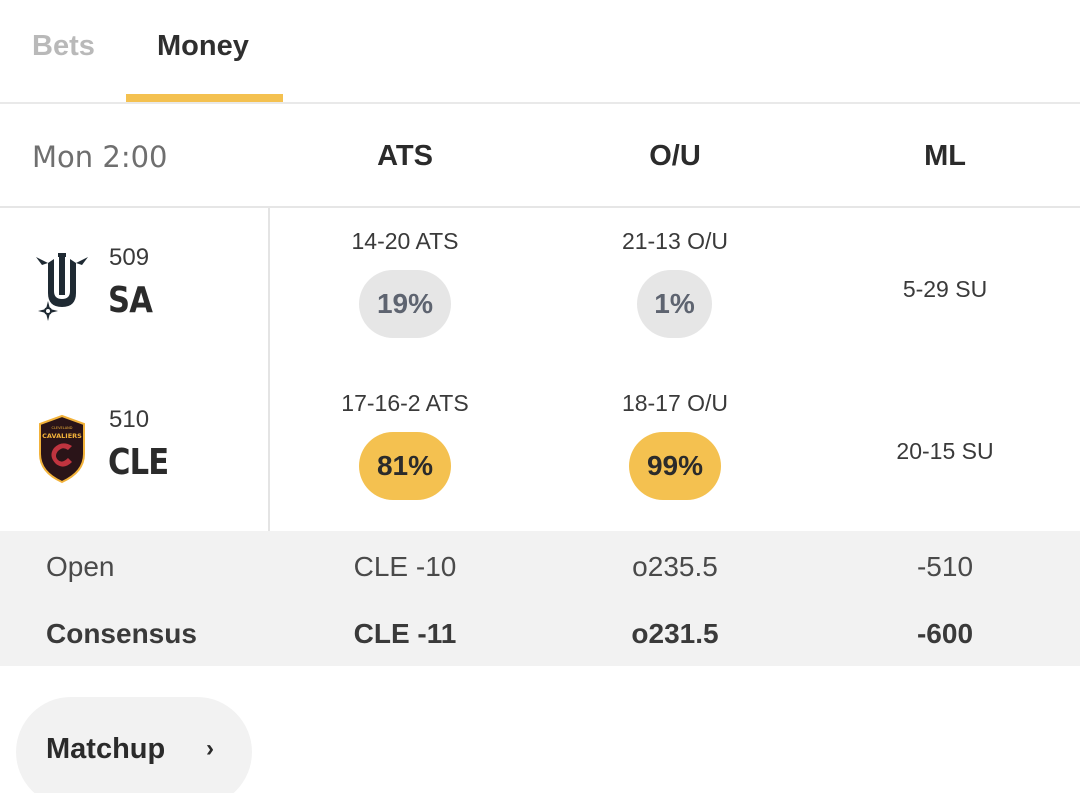  I want to click on ml-record: 20-15 SU, so click(945, 451).